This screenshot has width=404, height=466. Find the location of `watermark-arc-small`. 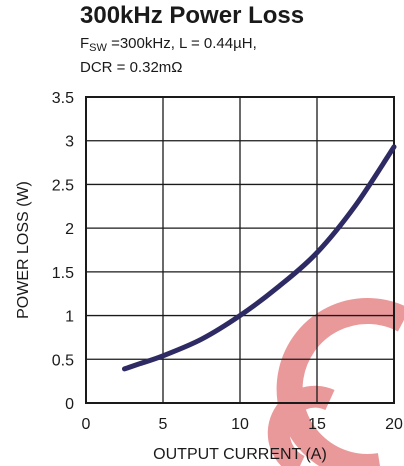

watermark-arc-small is located at coordinates (301, 425).